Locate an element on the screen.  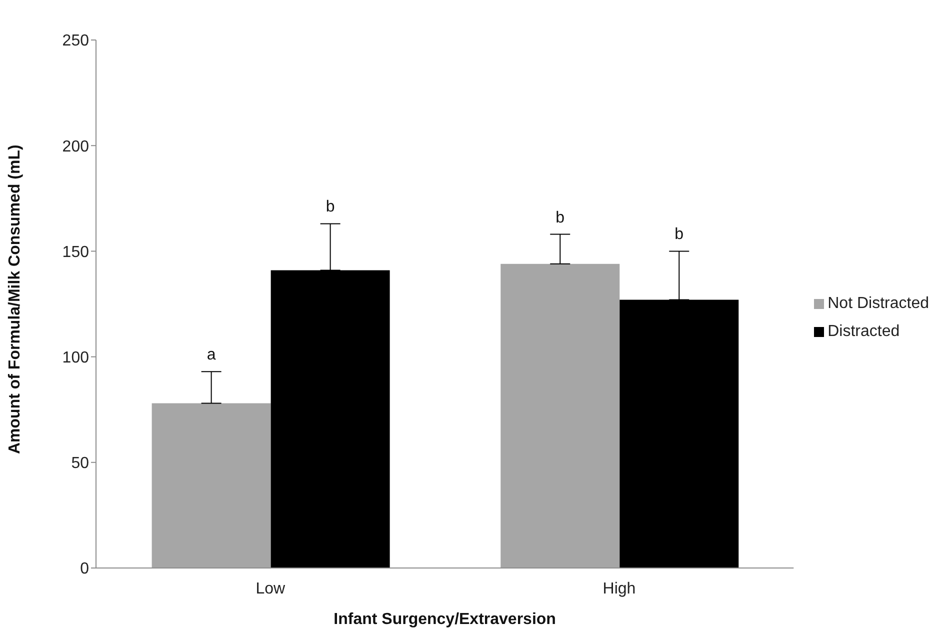
y-tick-label: 150 is located at coordinates (76, 252).